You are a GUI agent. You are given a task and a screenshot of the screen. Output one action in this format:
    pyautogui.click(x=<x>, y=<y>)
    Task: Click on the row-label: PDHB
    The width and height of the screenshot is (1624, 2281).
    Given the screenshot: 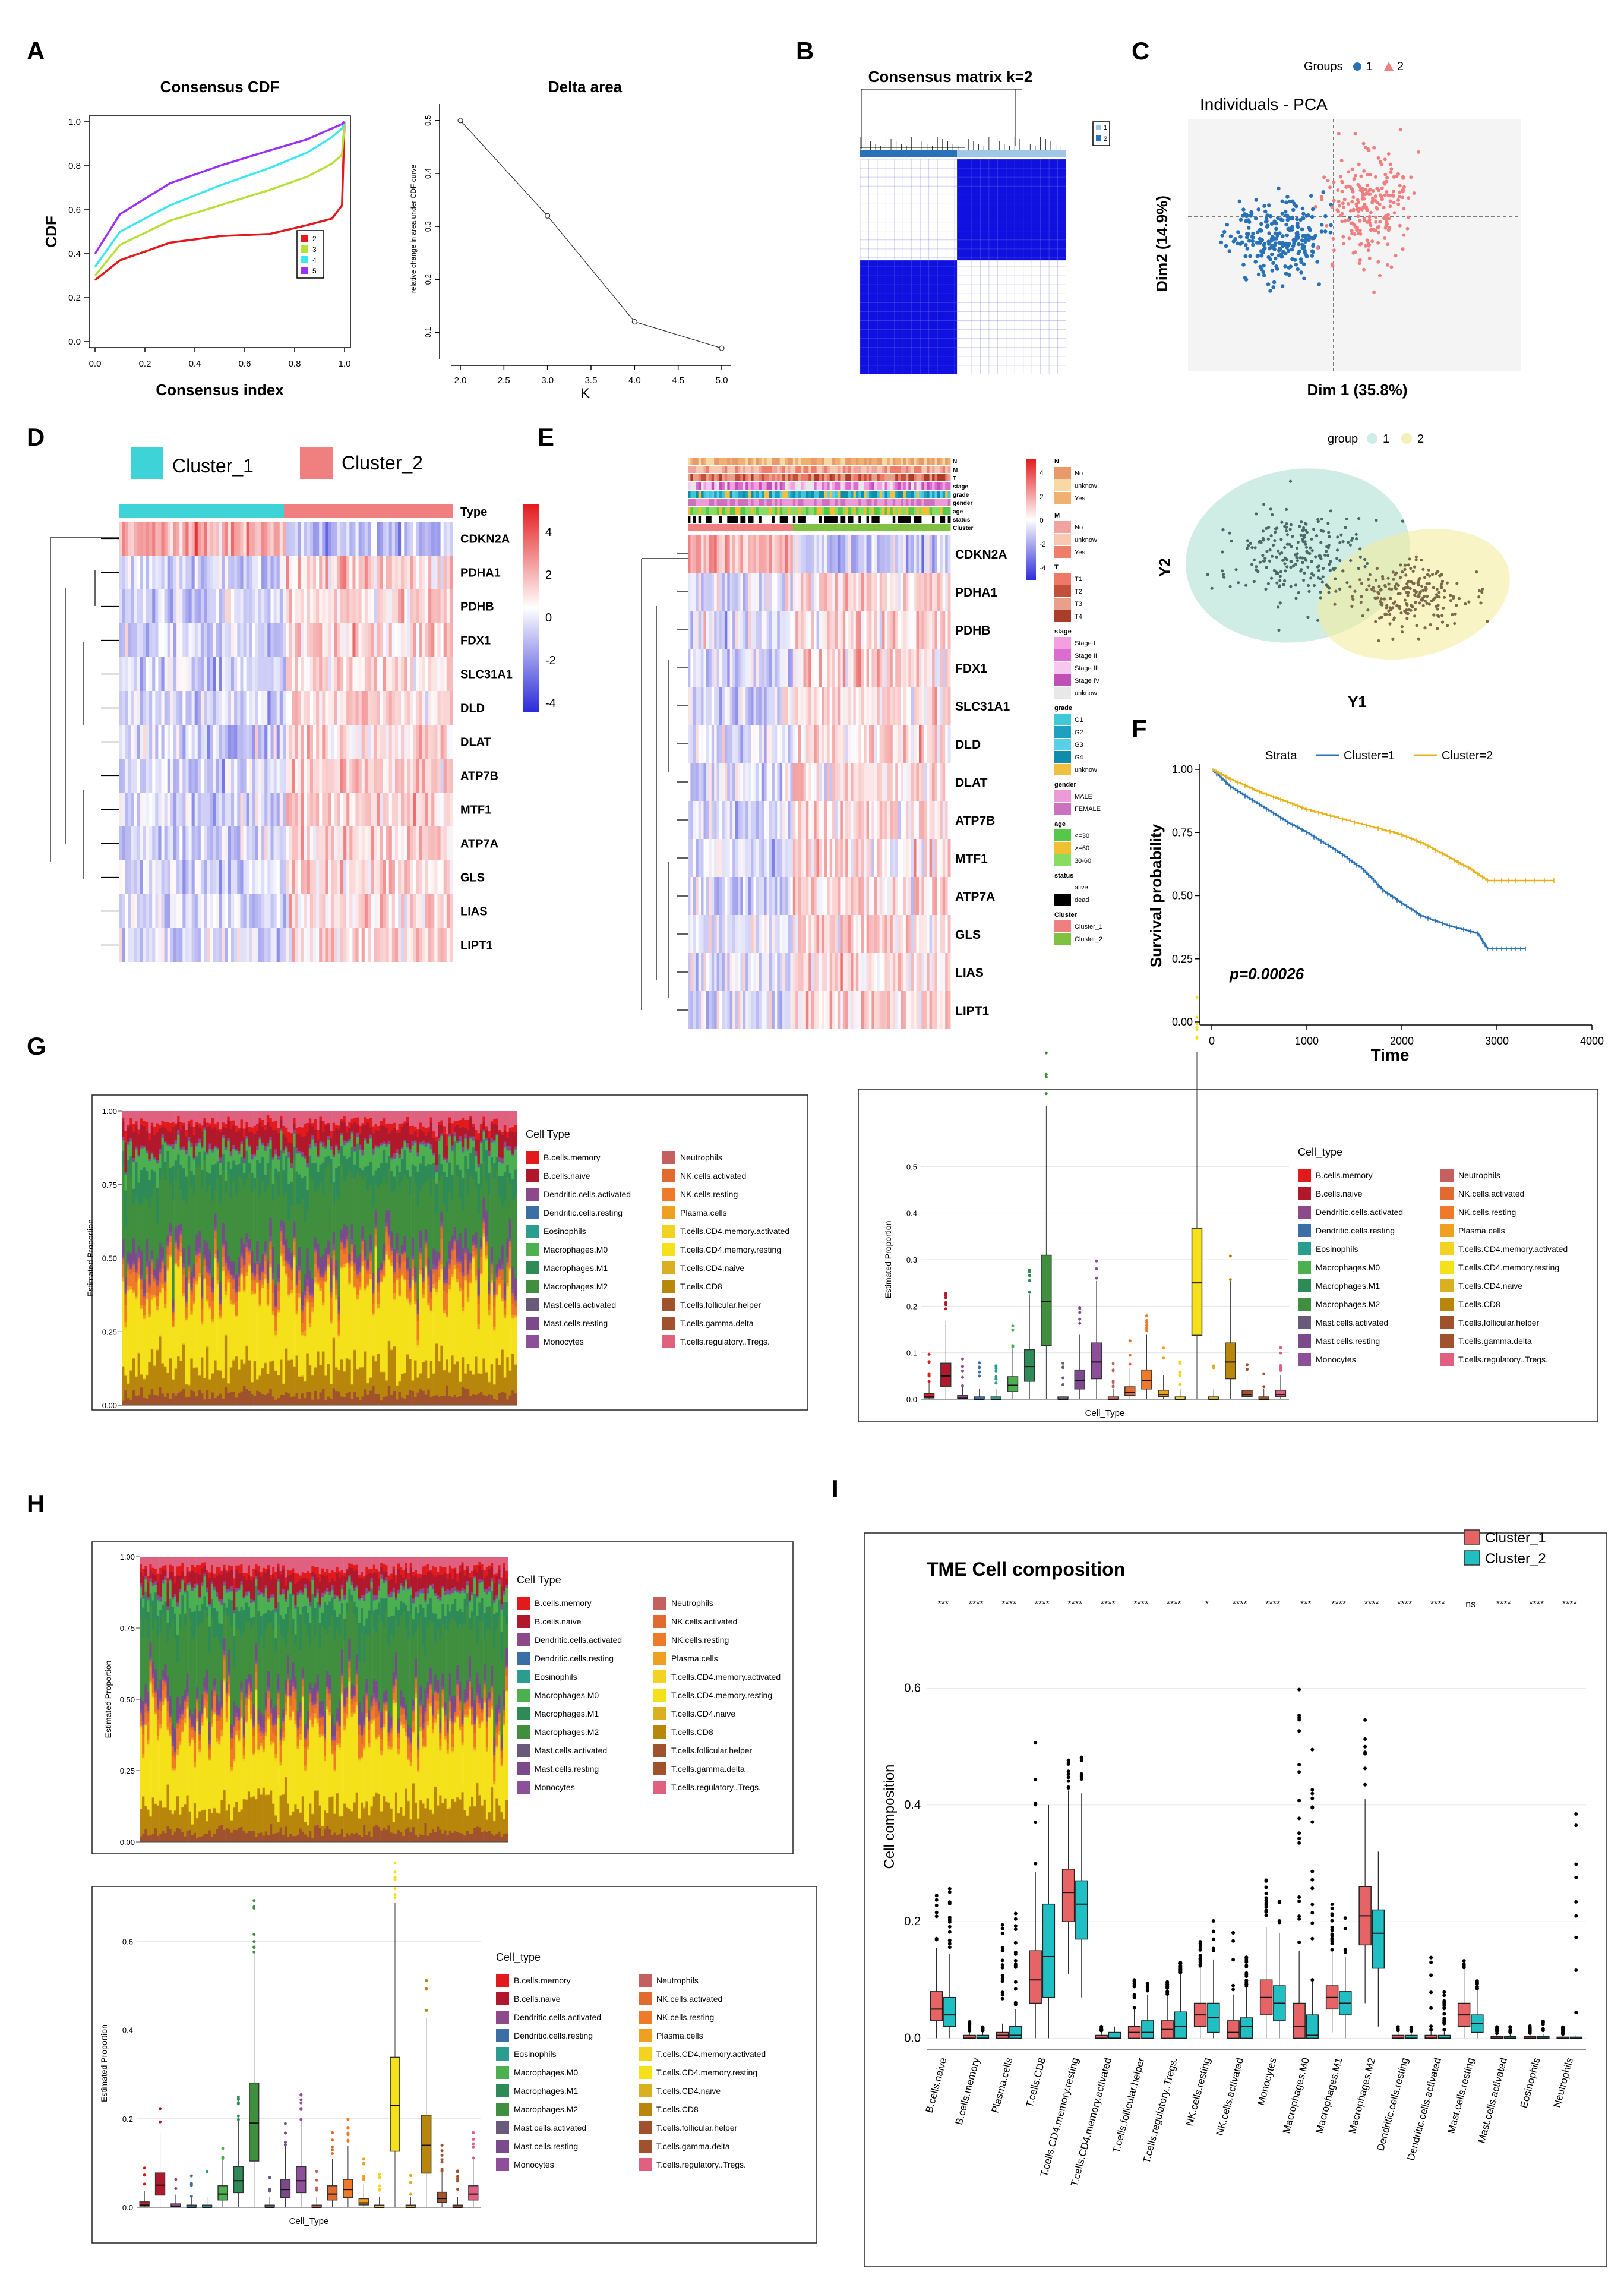 What is the action you would take?
    pyautogui.click(x=477, y=607)
    